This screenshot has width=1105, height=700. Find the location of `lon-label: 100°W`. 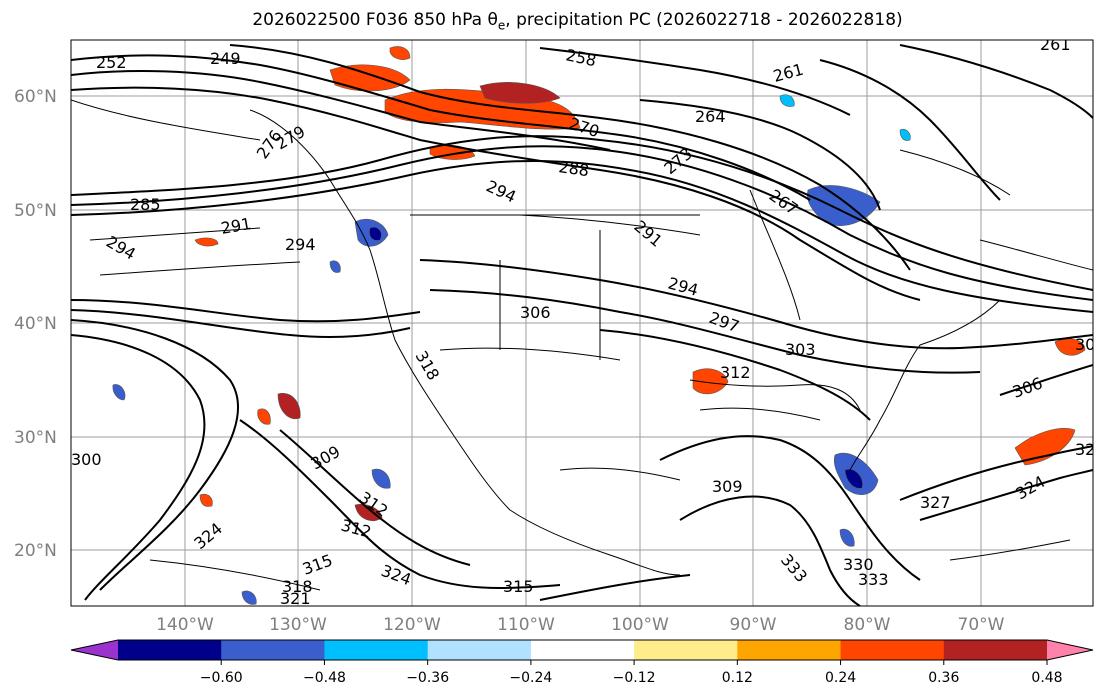

lon-label: 100°W is located at coordinates (640, 625).